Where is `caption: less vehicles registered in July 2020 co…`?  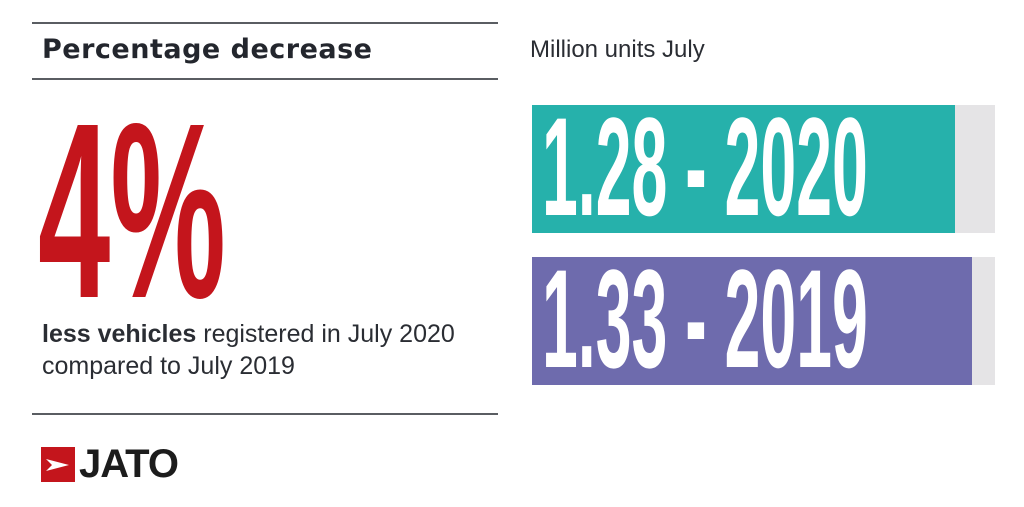 caption: less vehicles registered in July 2020 co… is located at coordinates (248, 350).